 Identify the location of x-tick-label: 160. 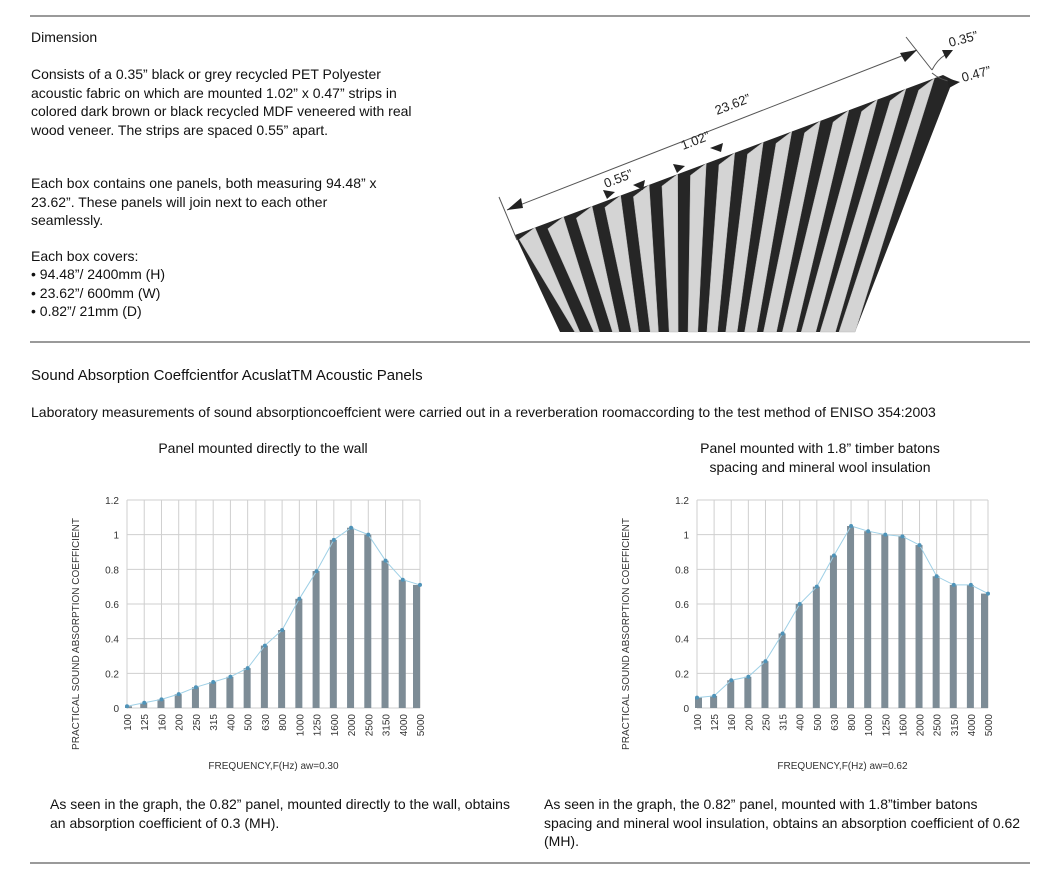
(732, 722).